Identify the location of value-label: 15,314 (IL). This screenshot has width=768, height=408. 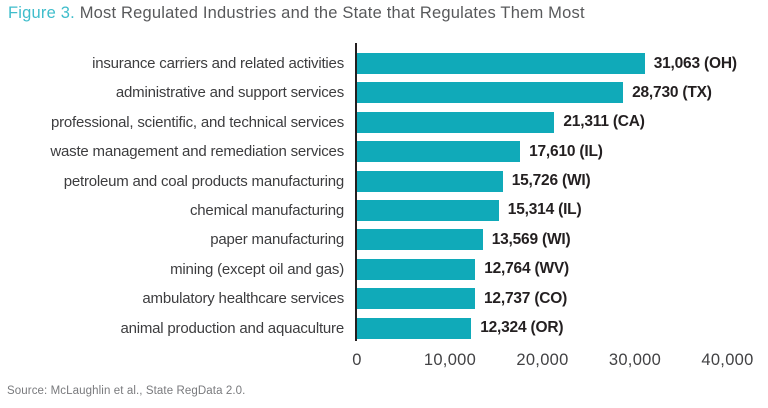
(544, 210).